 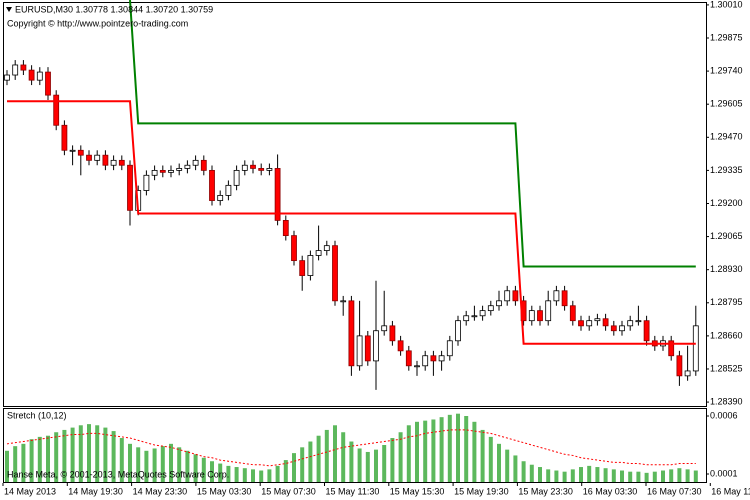 I want to click on y-tick-label: 1.28660, so click(x=726, y=335).